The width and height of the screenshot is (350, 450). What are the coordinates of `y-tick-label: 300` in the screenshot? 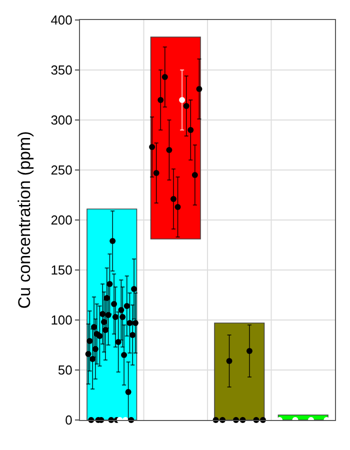 It's located at (61, 120).